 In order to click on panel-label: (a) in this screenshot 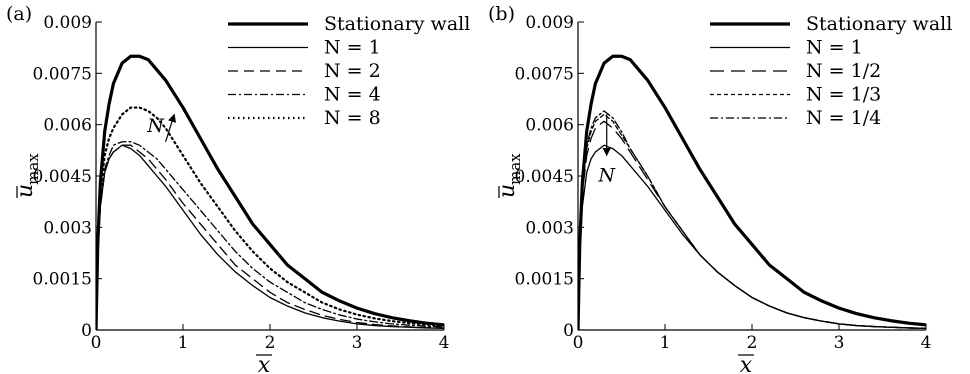, I will do `click(19, 14)`.